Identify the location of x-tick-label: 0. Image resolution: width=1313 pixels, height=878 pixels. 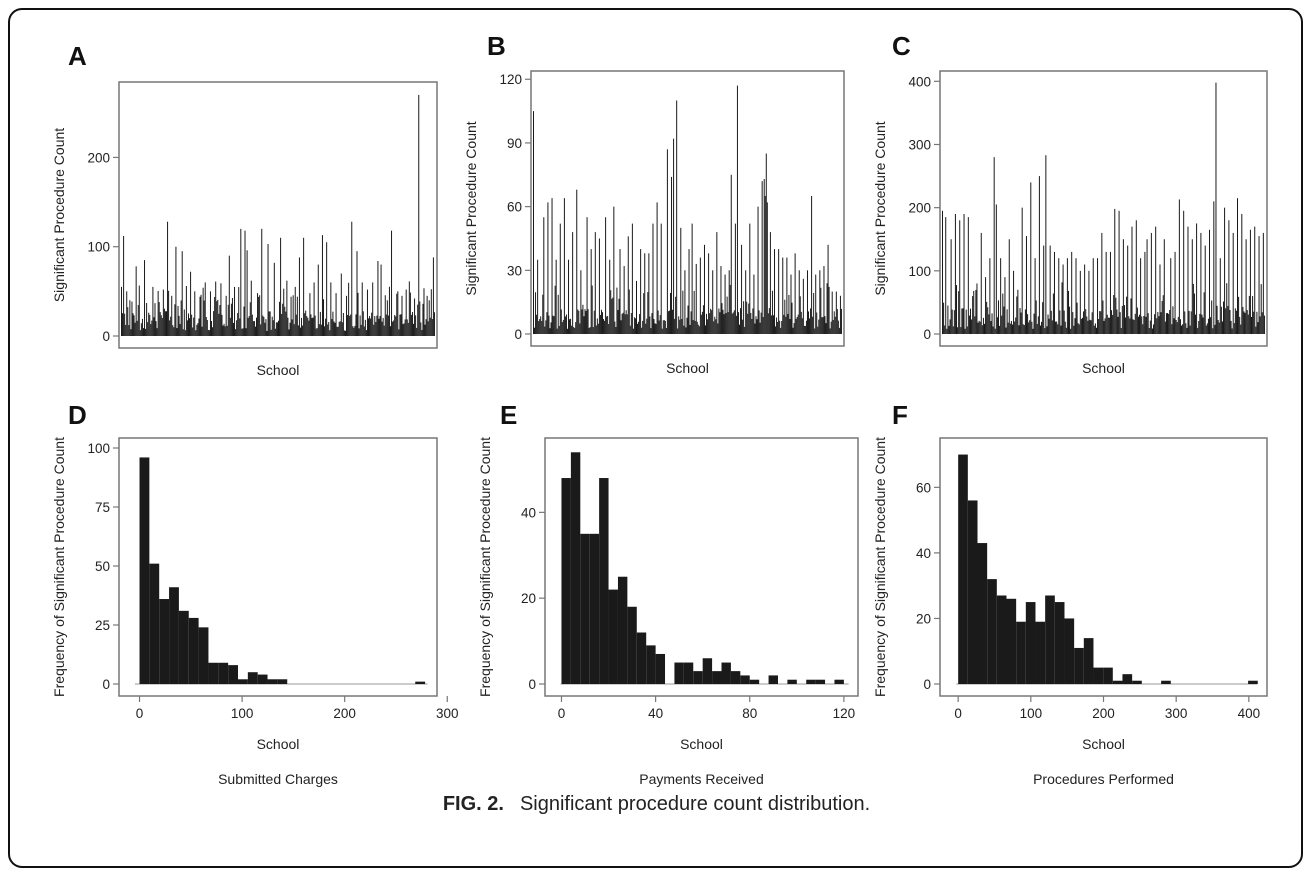
(958, 713).